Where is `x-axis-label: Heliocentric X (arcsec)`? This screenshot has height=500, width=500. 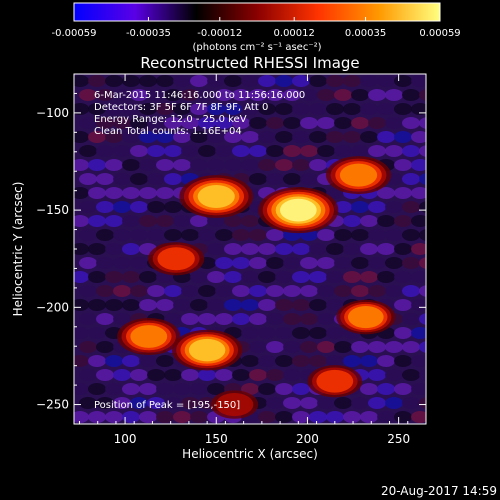
x-axis-label: Heliocentric X (arcsec) is located at coordinates (250, 454).